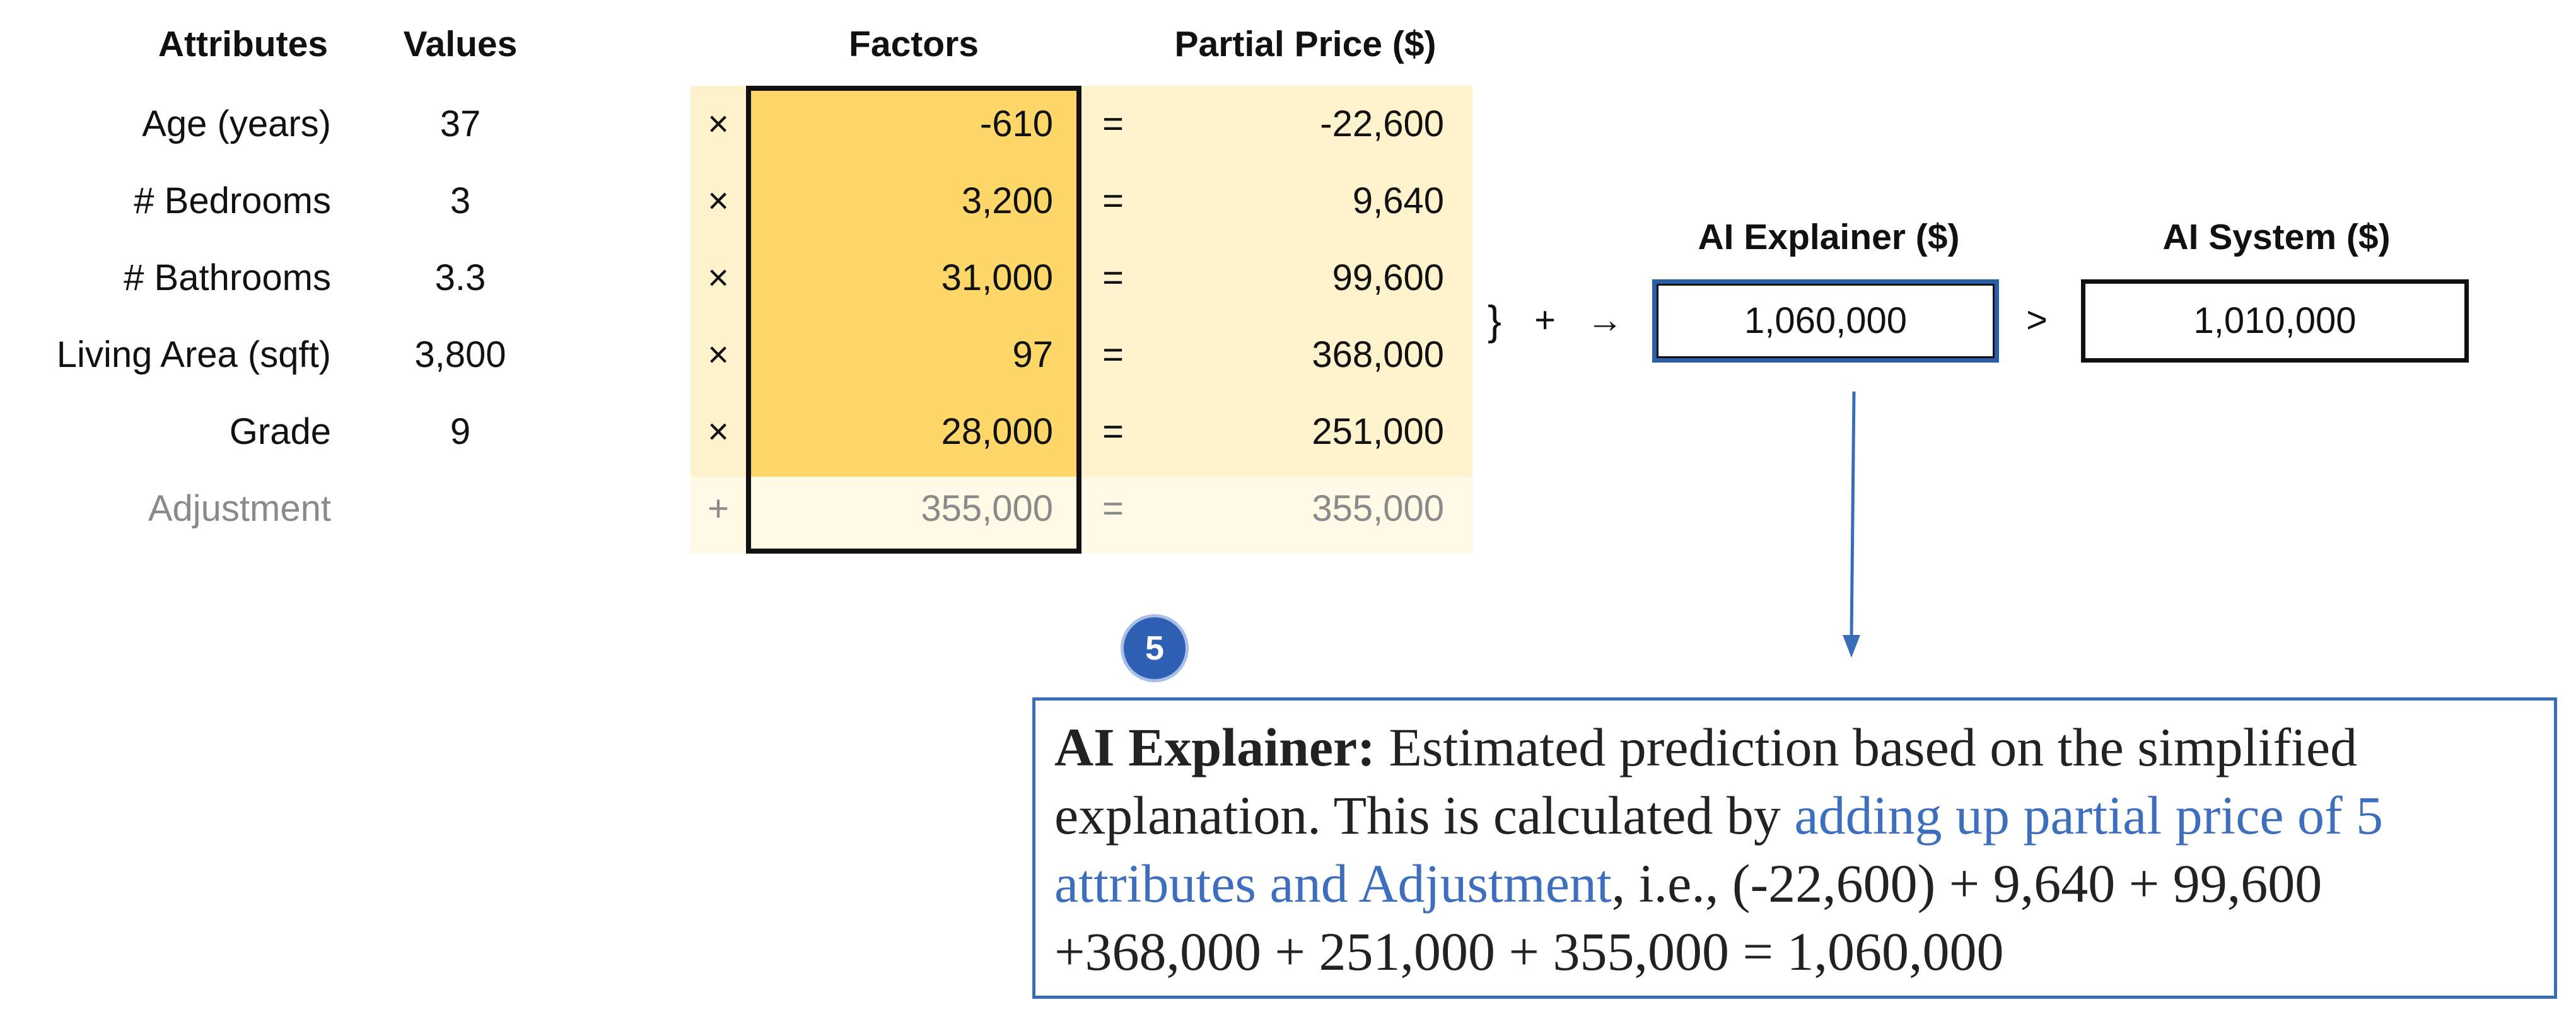  What do you see at coordinates (1852, 524) in the screenshot?
I see `connector-arrow` at bounding box center [1852, 524].